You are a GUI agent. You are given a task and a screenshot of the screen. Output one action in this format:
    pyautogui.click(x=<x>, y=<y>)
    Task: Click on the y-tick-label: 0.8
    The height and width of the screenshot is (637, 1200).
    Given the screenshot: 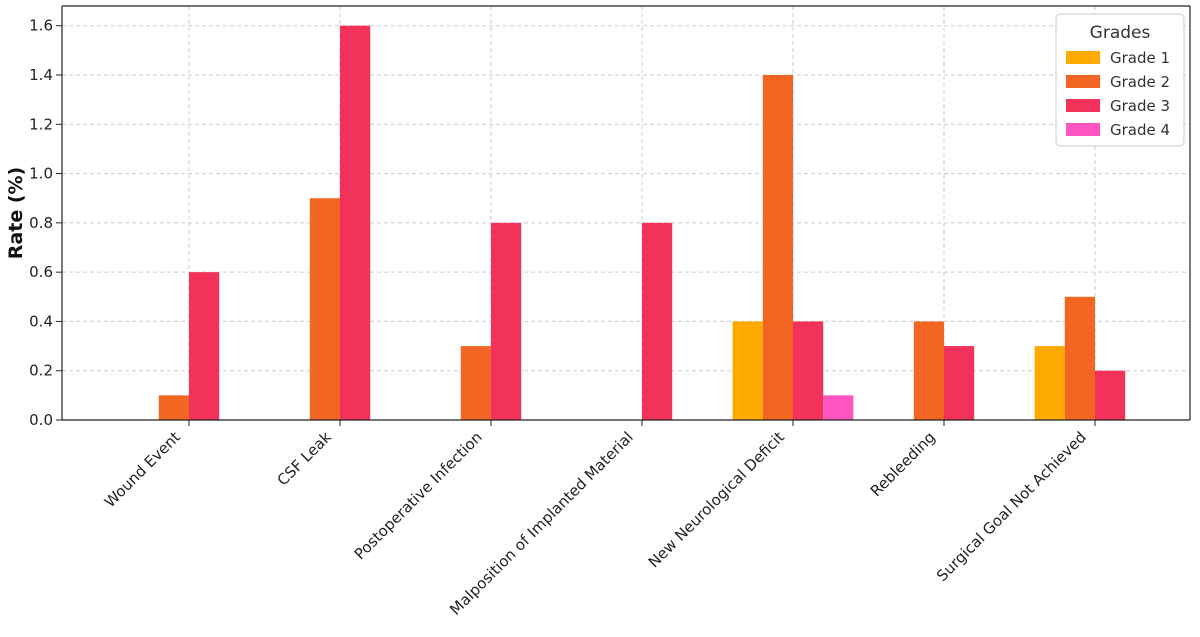 What is the action you would take?
    pyautogui.click(x=41, y=223)
    